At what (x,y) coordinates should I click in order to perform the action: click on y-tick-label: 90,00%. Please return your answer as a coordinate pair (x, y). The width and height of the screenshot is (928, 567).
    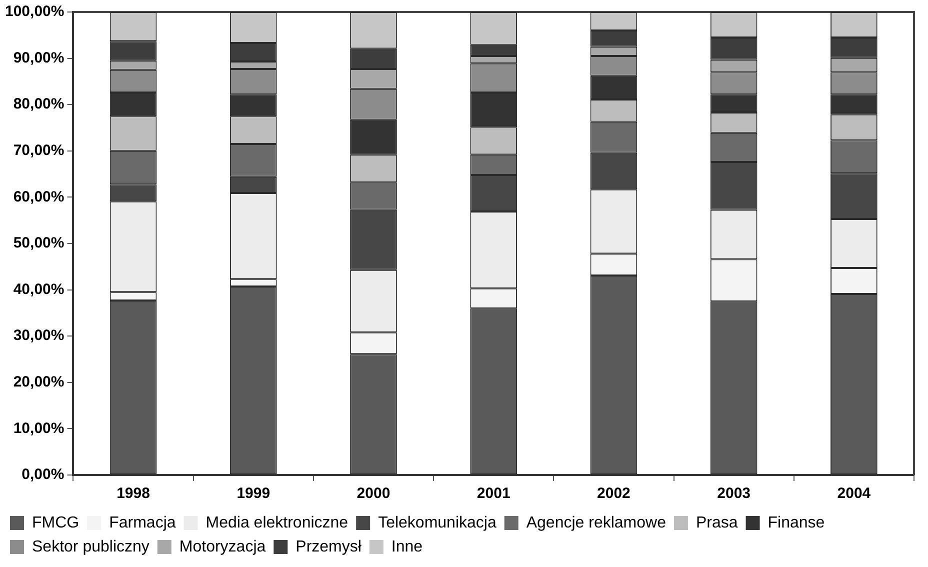
    Looking at the image, I should click on (38, 57).